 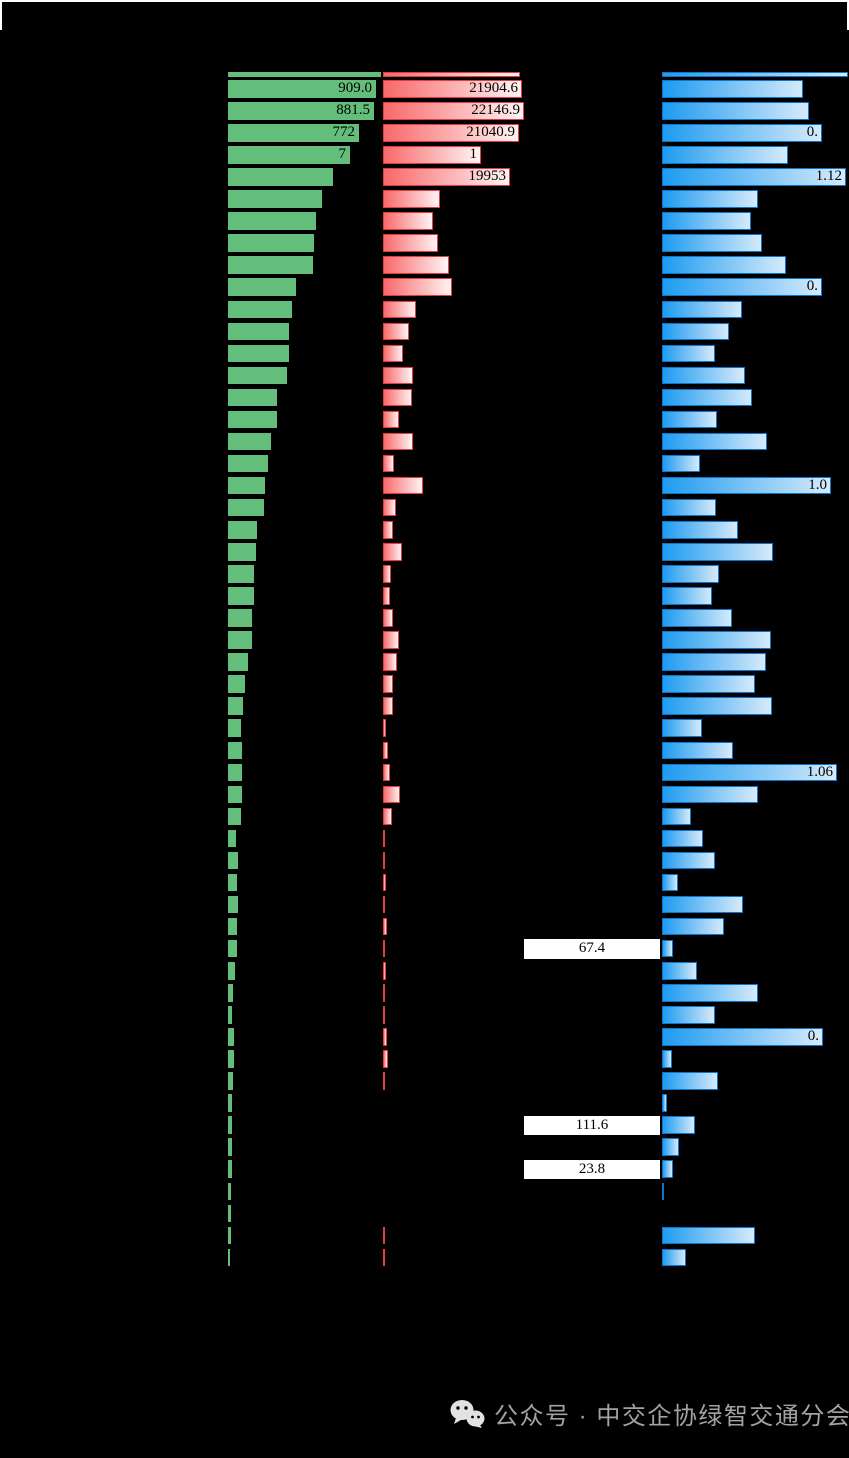 I want to click on watermark-text: 公众号 · 中交企协绿智交通分会, so click(x=671, y=1416).